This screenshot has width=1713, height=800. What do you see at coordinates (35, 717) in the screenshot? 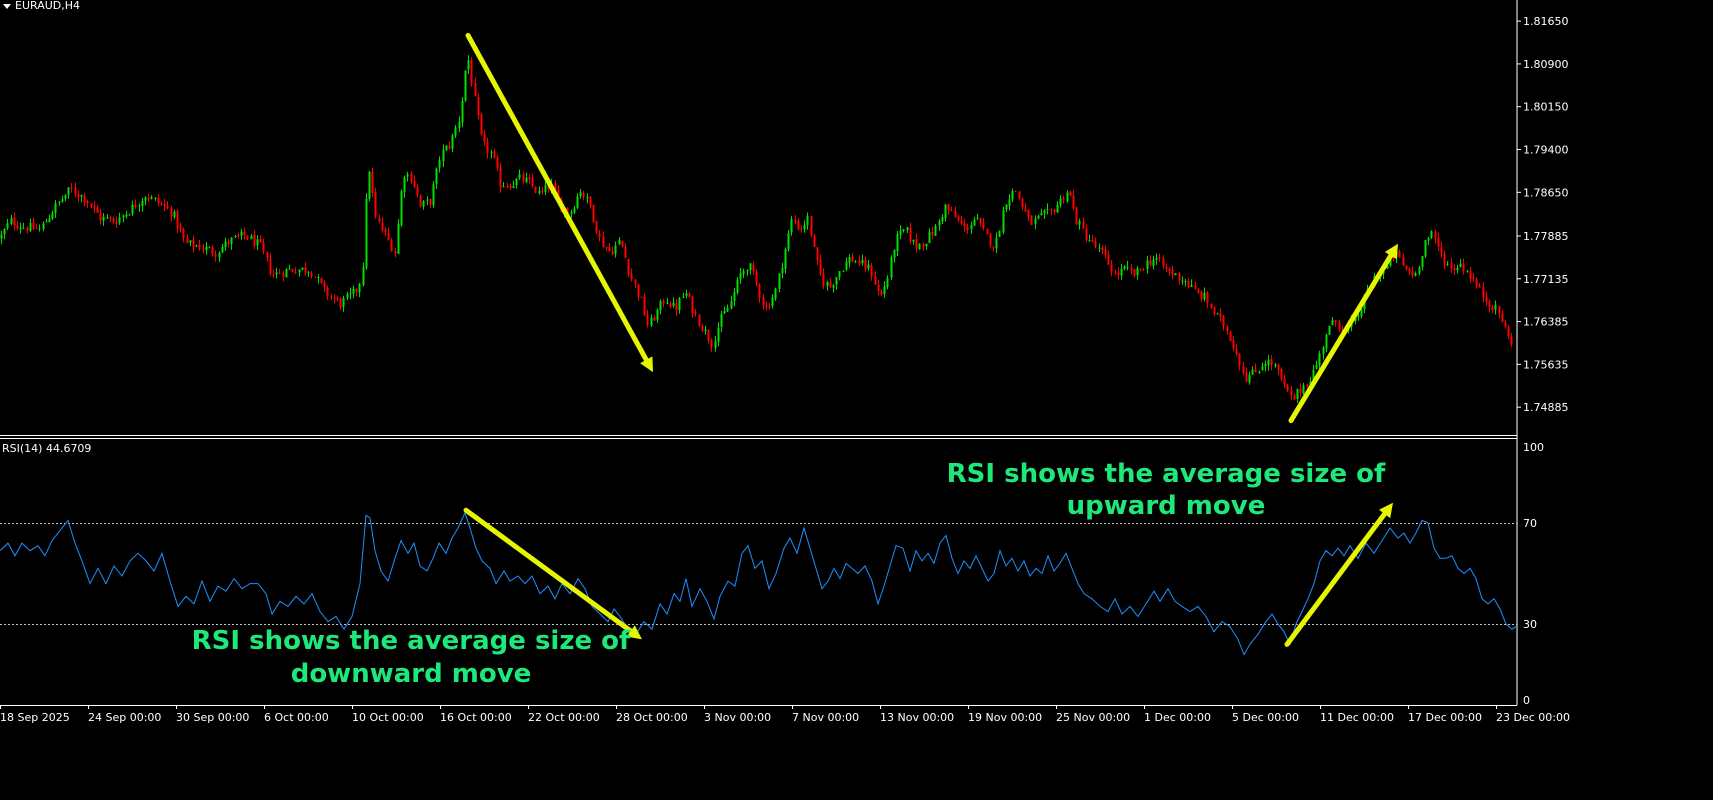
I see `time-tick-label: 18 Sep 2025` at bounding box center [35, 717].